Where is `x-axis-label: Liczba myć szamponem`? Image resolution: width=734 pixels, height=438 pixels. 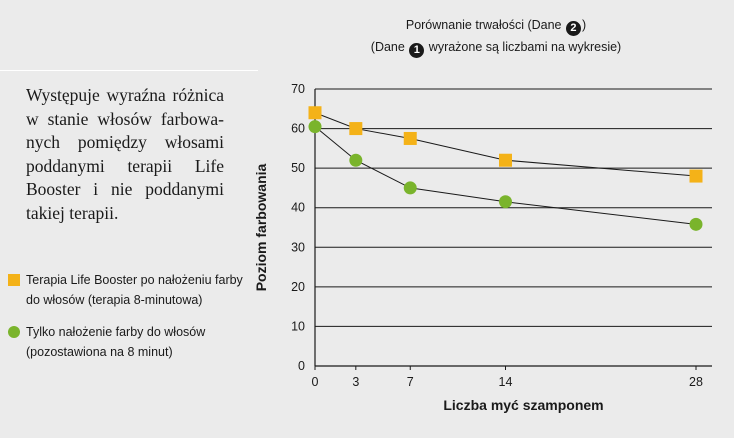 x-axis-label: Liczba myć szamponem is located at coordinates (523, 405).